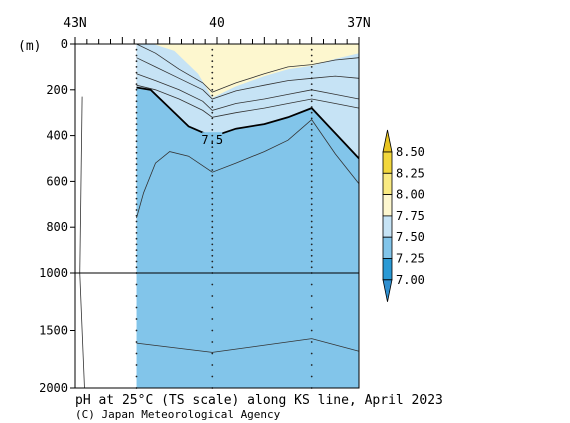 The image size is (570, 423). I want to click on contour-label-0: 7.5, so click(212, 140).